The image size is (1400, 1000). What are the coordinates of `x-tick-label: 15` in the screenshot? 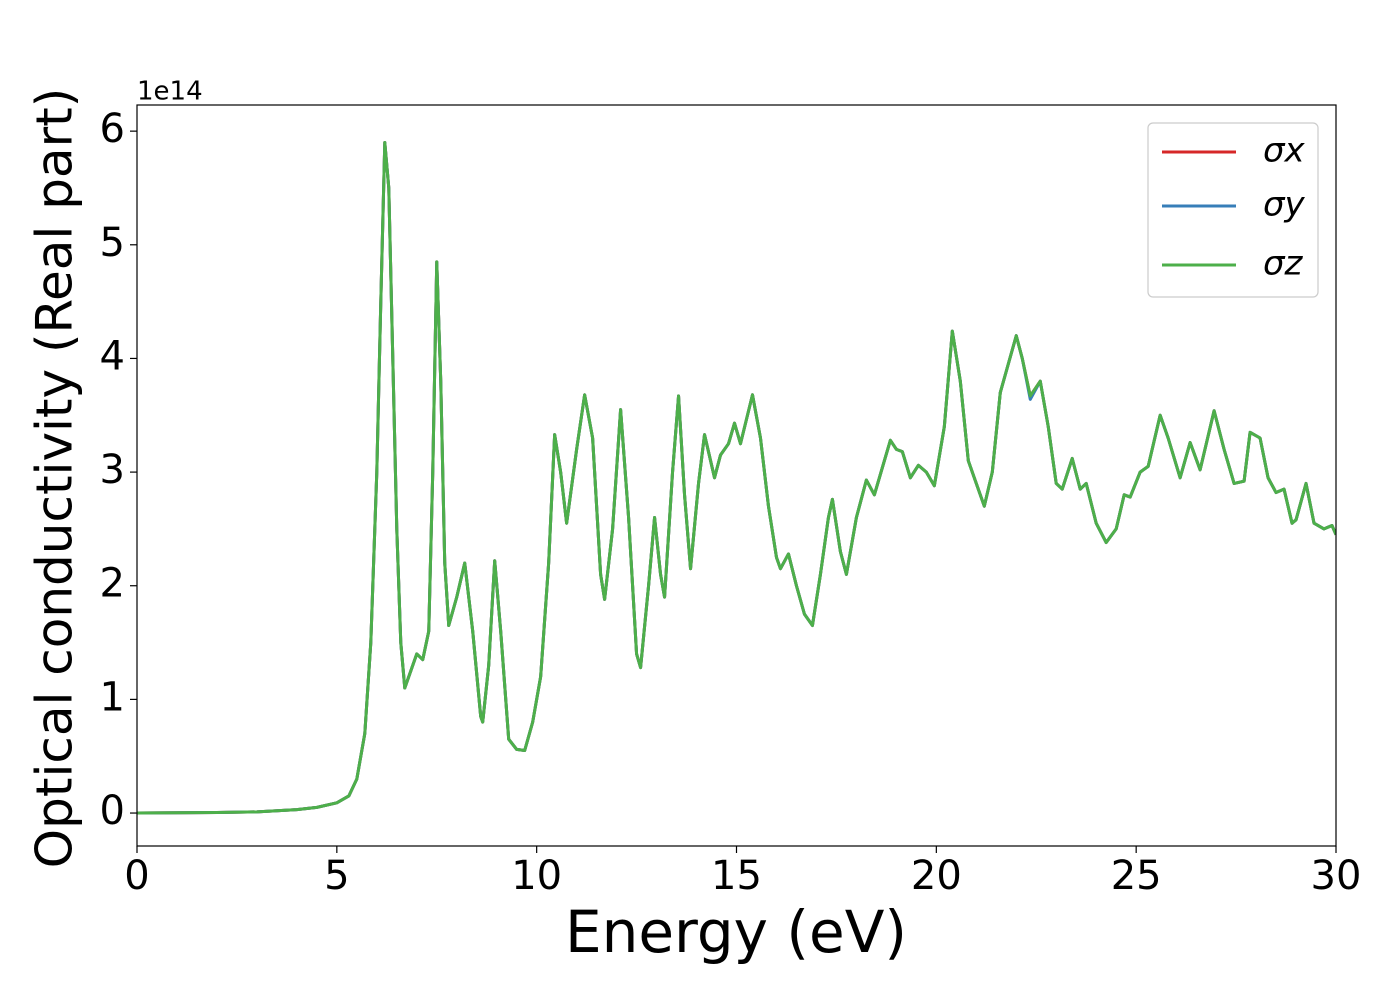 It's located at (736, 876).